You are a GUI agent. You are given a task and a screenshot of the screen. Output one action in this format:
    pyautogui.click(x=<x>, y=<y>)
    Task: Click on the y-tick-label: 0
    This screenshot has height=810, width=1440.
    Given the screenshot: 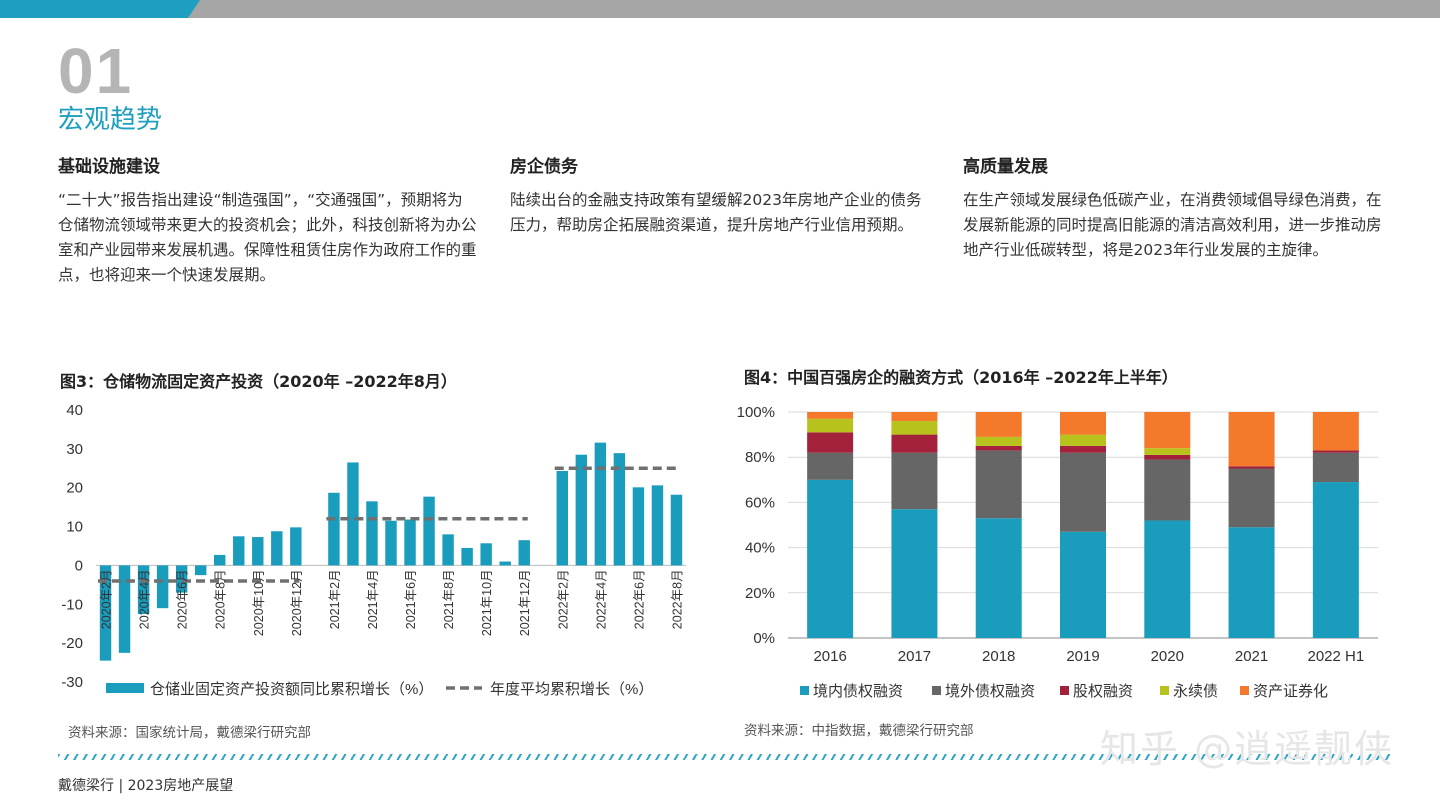 What is the action you would take?
    pyautogui.click(x=79, y=565)
    